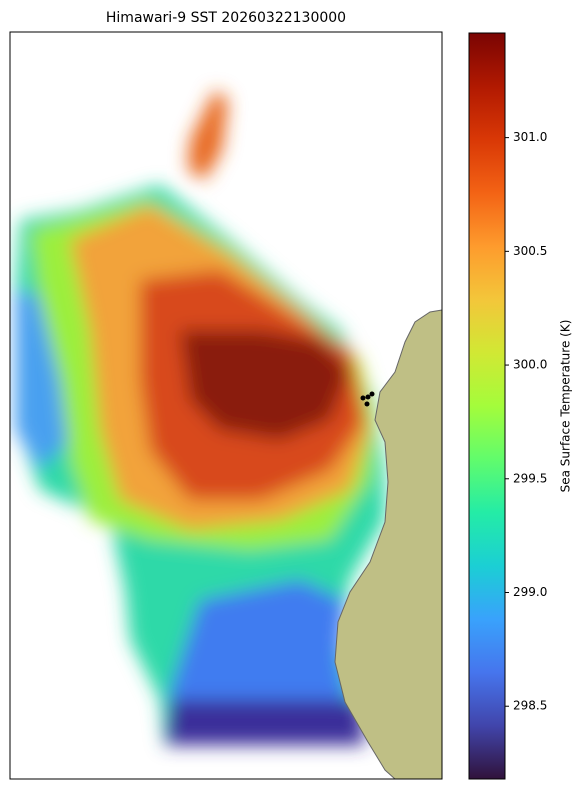 This screenshot has width=585, height=790. What do you see at coordinates (530, 706) in the screenshot?
I see `colorbar-tick-label: 298.5` at bounding box center [530, 706].